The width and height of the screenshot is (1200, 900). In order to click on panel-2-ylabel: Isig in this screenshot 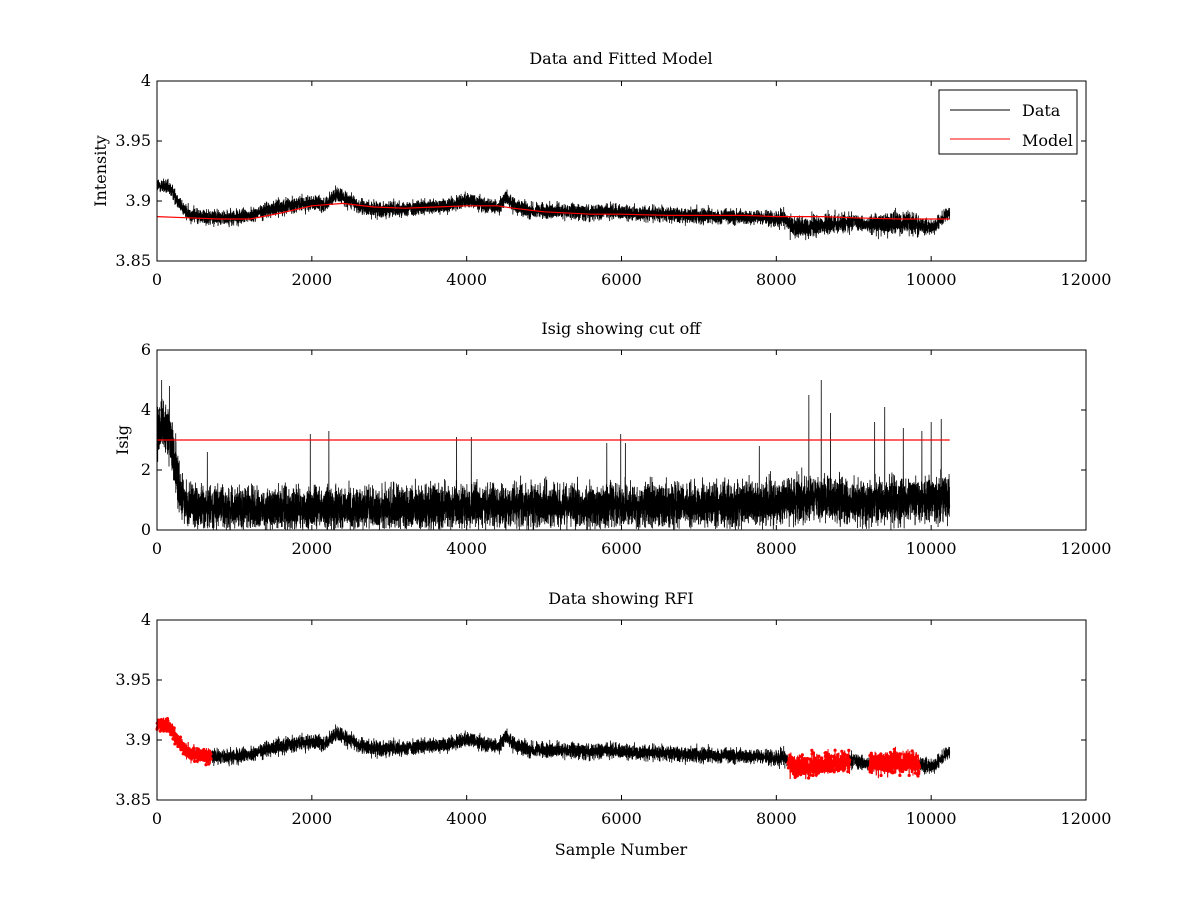, I will do `click(122, 440)`.